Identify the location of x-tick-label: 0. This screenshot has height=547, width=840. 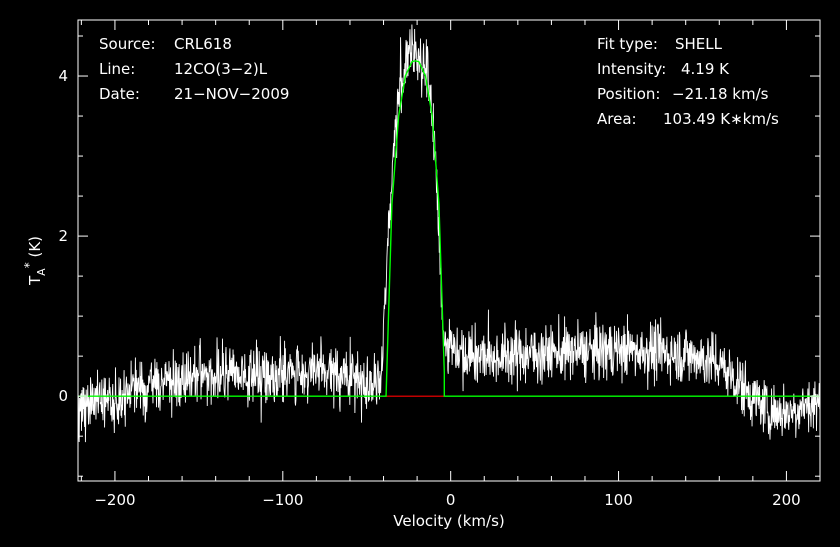
(451, 500).